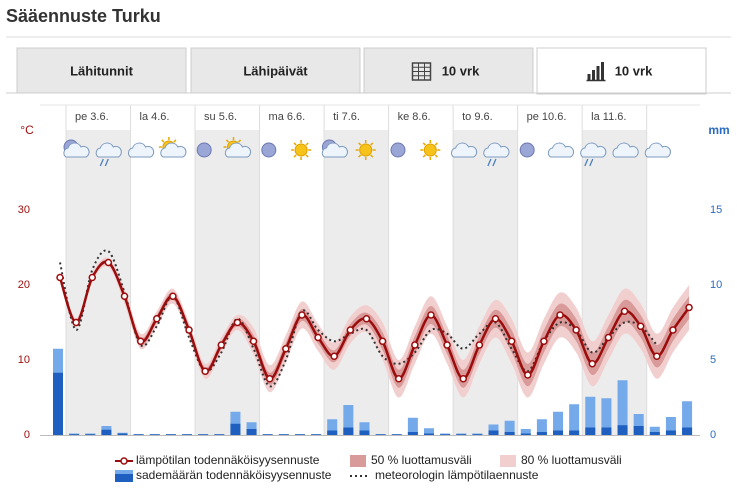  I want to click on chart-icon, so click(596, 72).